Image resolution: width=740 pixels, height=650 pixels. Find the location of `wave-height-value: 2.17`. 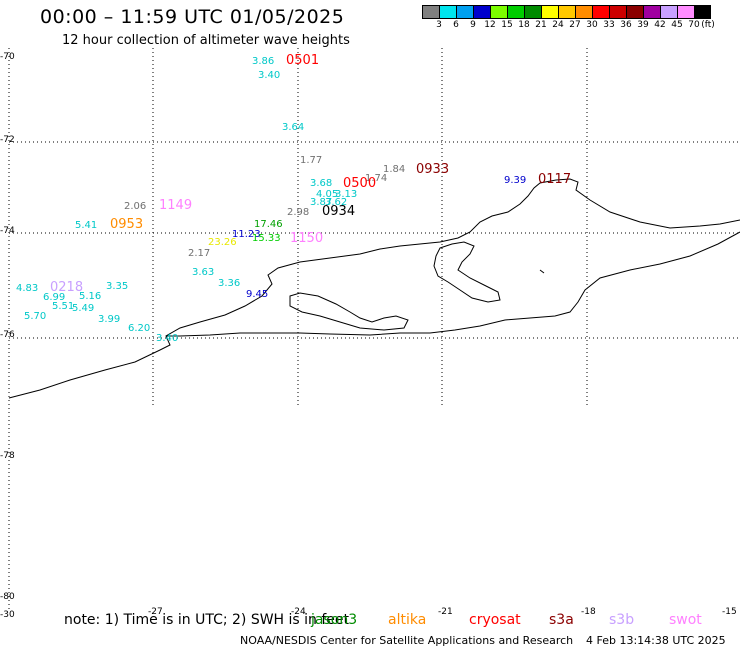

wave-height-value: 2.17 is located at coordinates (199, 253).